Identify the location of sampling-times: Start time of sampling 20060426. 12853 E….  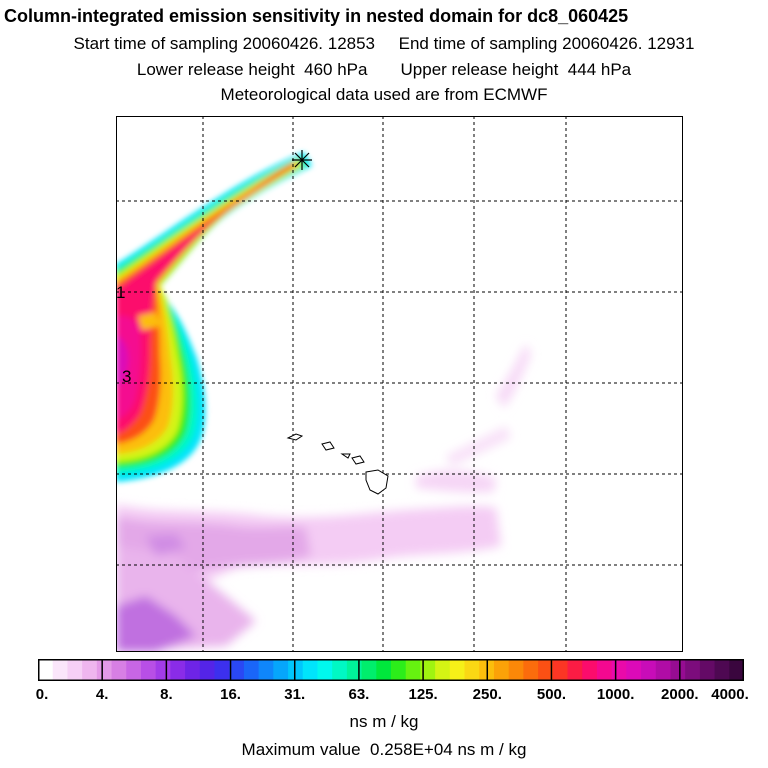
(384, 44).